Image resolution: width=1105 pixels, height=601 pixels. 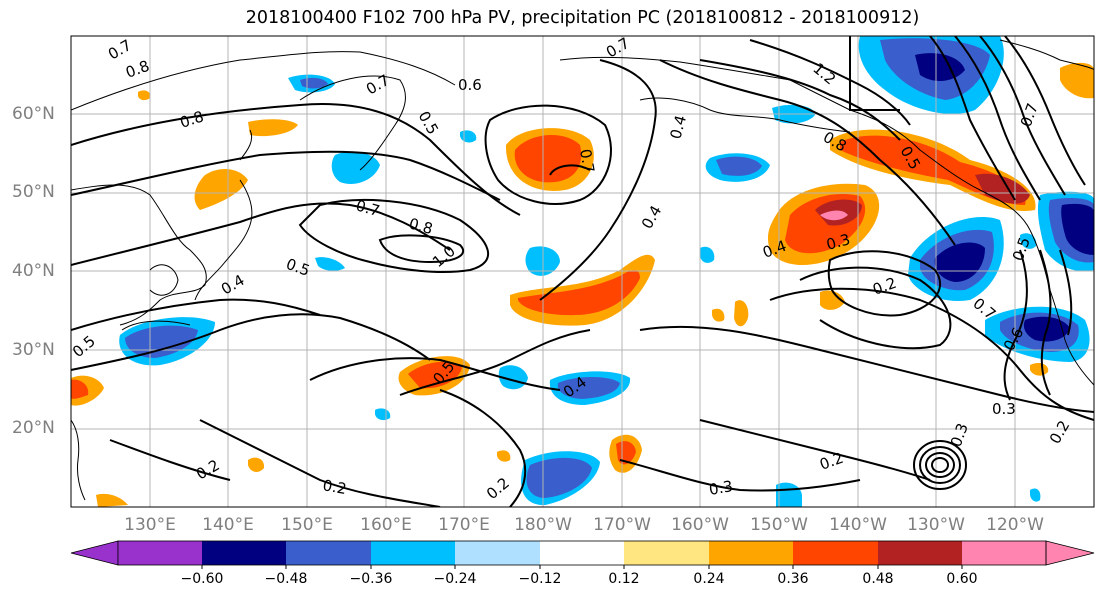 What do you see at coordinates (1070, 553) in the screenshot?
I see `colorbar-extend-high` at bounding box center [1070, 553].